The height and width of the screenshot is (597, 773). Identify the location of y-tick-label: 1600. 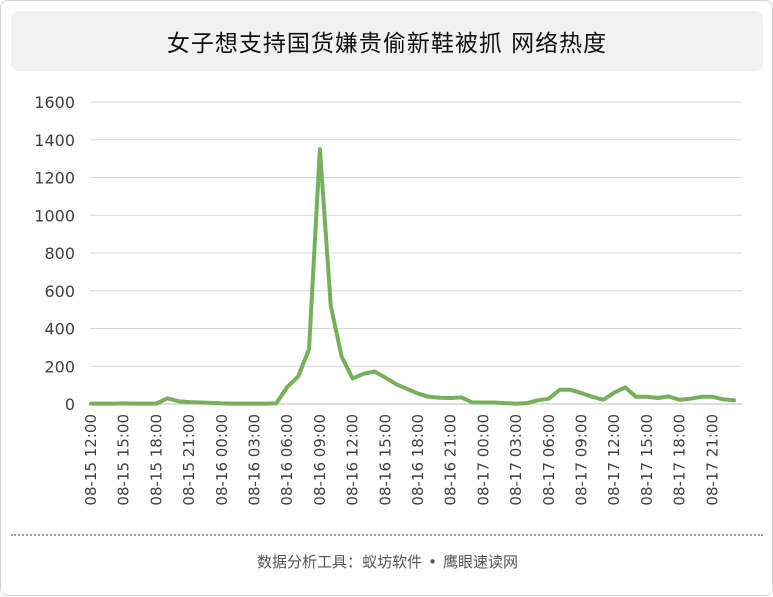
(54, 102).